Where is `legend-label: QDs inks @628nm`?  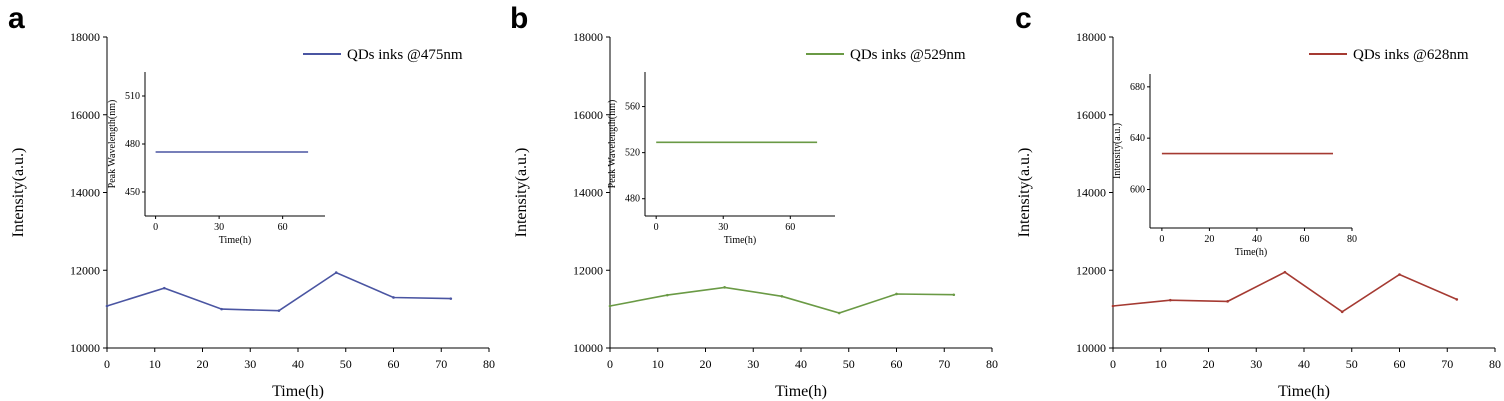 legend-label: QDs inks @628nm is located at coordinates (1411, 55).